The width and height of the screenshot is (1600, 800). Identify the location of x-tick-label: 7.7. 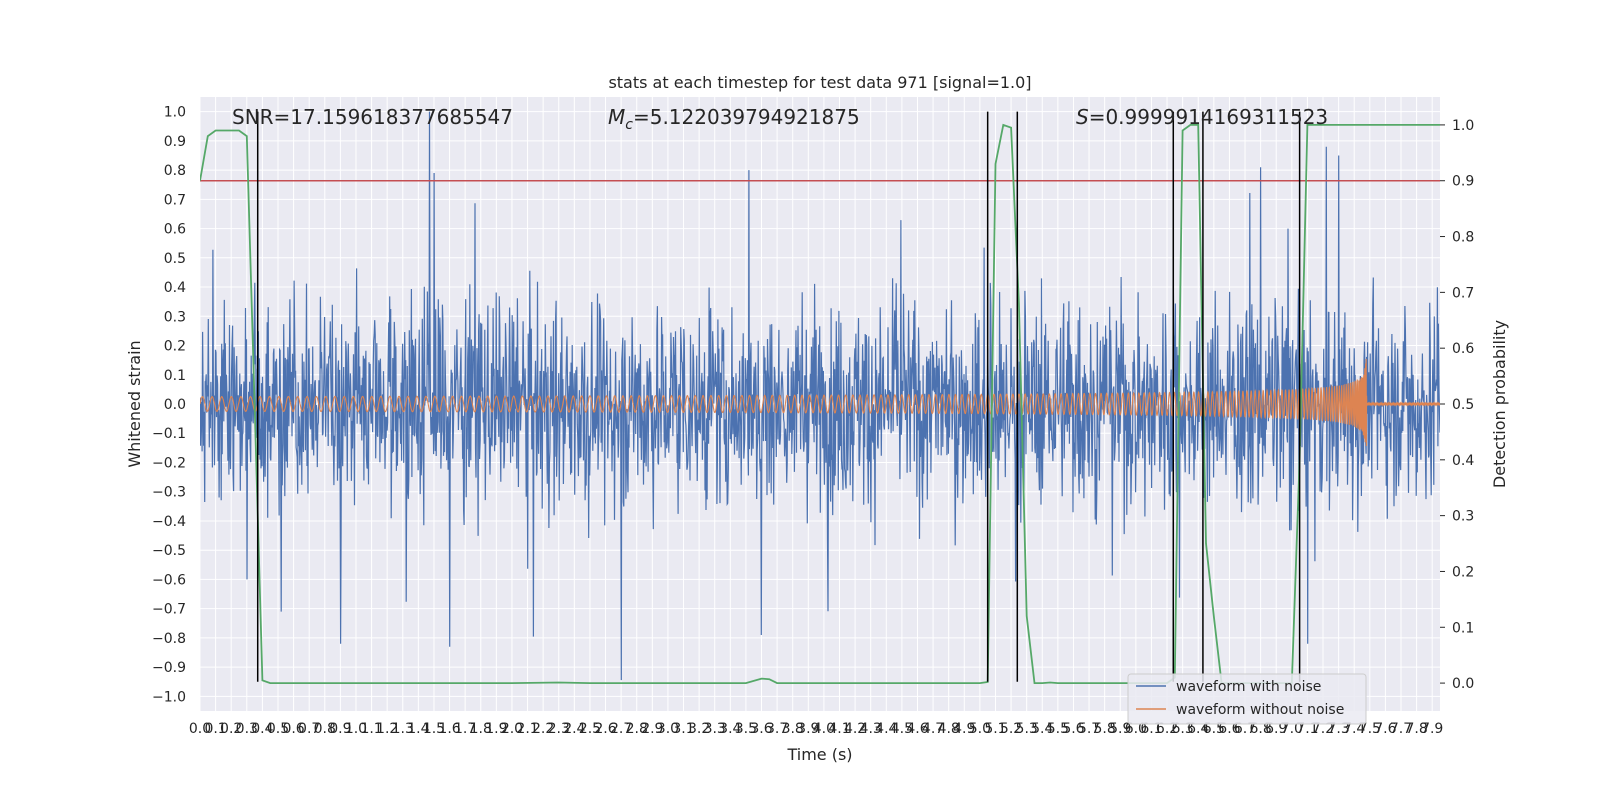
(1401, 729).